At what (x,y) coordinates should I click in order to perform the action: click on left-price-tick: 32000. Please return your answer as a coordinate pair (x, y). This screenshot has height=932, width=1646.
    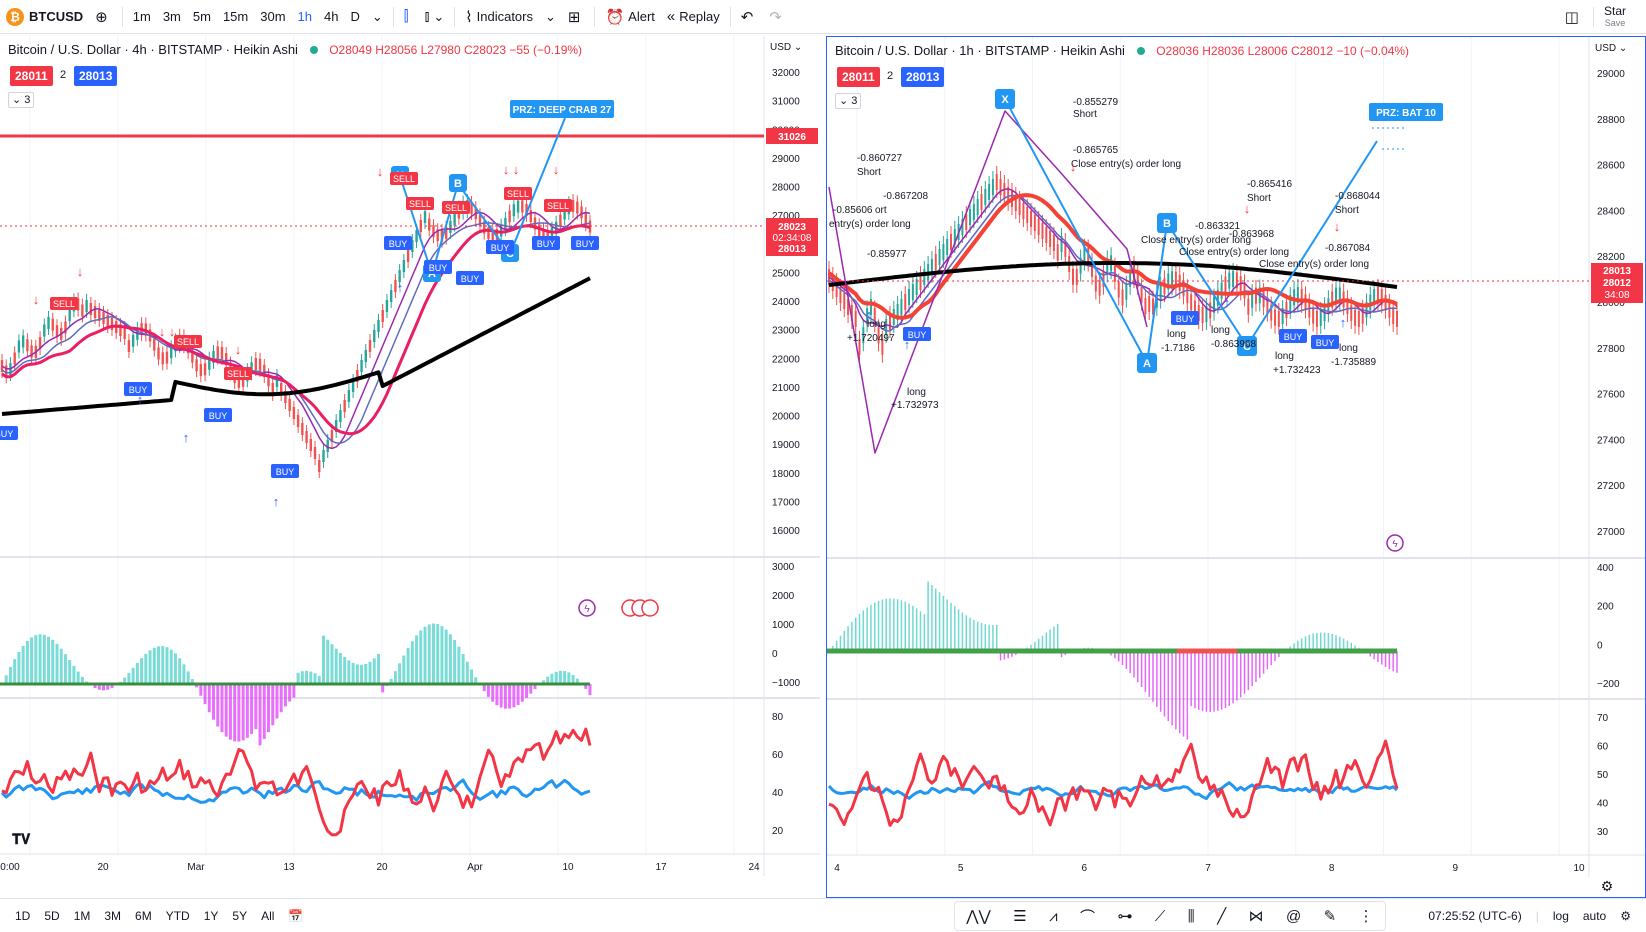
    Looking at the image, I should click on (786, 73).